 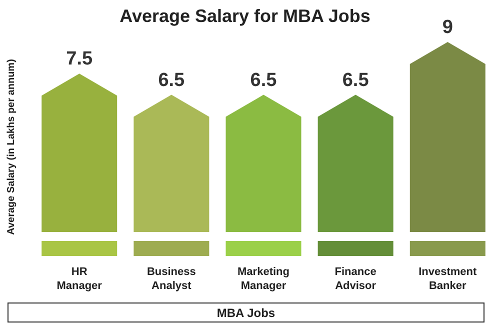 What do you see at coordinates (447, 27) in the screenshot?
I see `data-label: 9` at bounding box center [447, 27].